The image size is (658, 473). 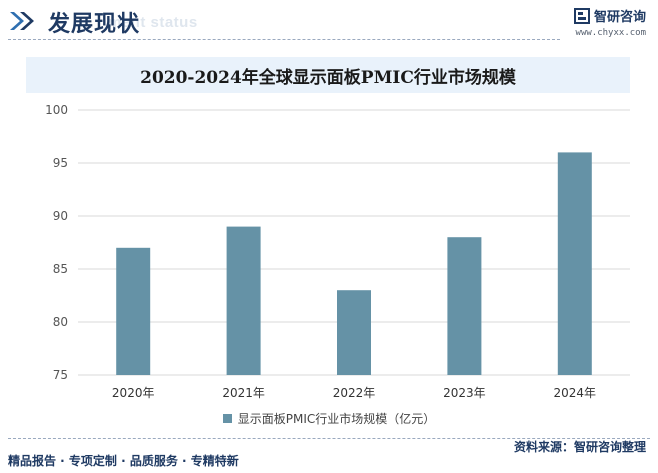 What do you see at coordinates (60, 163) in the screenshot?
I see `y-tick-label: 95` at bounding box center [60, 163].